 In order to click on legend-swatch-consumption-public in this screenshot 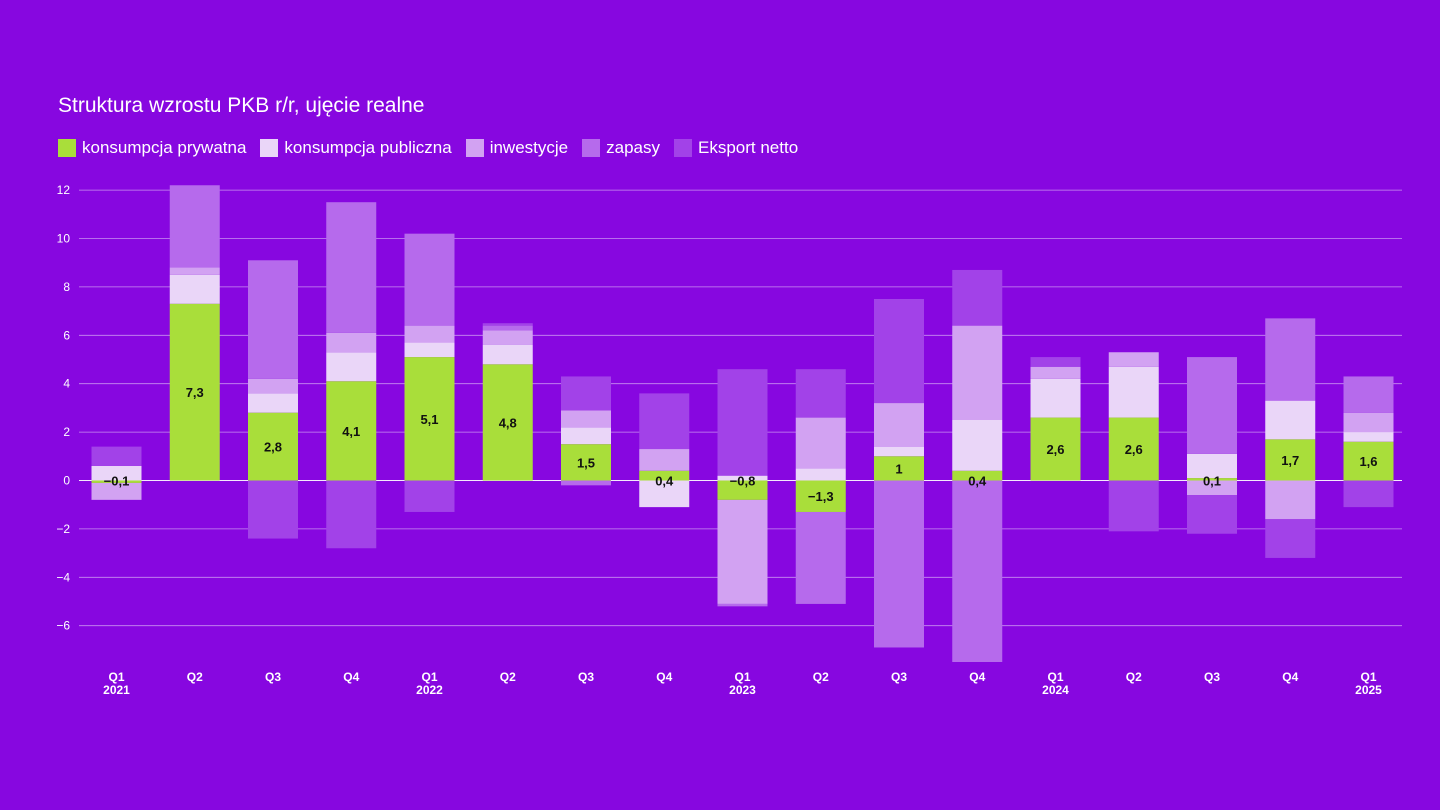, I will do `click(269, 148)`.